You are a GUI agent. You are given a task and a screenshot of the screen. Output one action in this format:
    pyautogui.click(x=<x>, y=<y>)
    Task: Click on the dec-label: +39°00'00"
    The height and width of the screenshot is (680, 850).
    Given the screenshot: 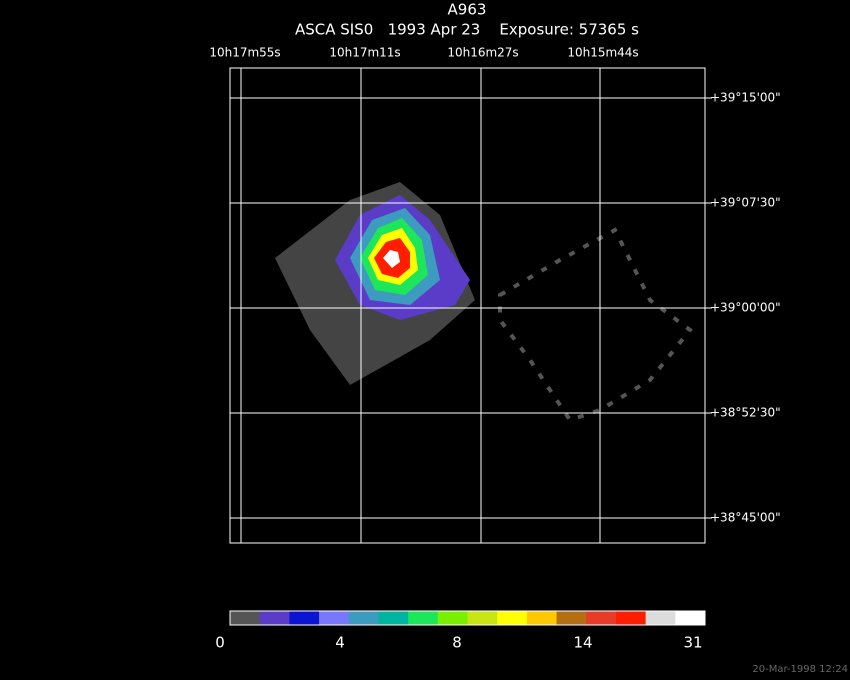 What is the action you would take?
    pyautogui.click(x=745, y=308)
    